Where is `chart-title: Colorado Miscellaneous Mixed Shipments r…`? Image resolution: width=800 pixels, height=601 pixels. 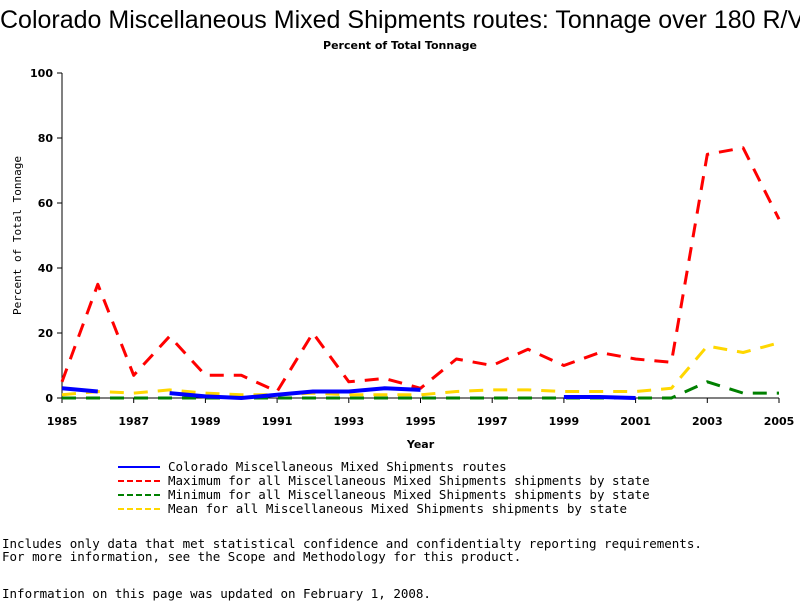 chart-title: Colorado Miscellaneous Mixed Shipments r… is located at coordinates (400, 20).